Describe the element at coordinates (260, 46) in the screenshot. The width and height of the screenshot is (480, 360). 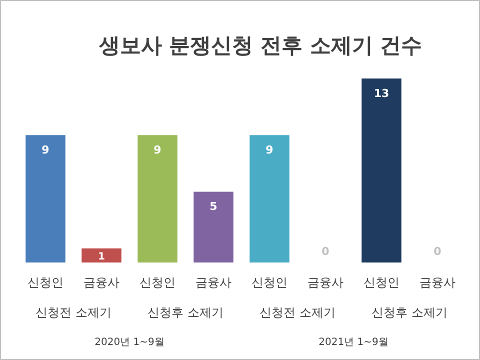
I see `chart-title: 생보사 분쟁신청 전후 소제기 건수` at that location.